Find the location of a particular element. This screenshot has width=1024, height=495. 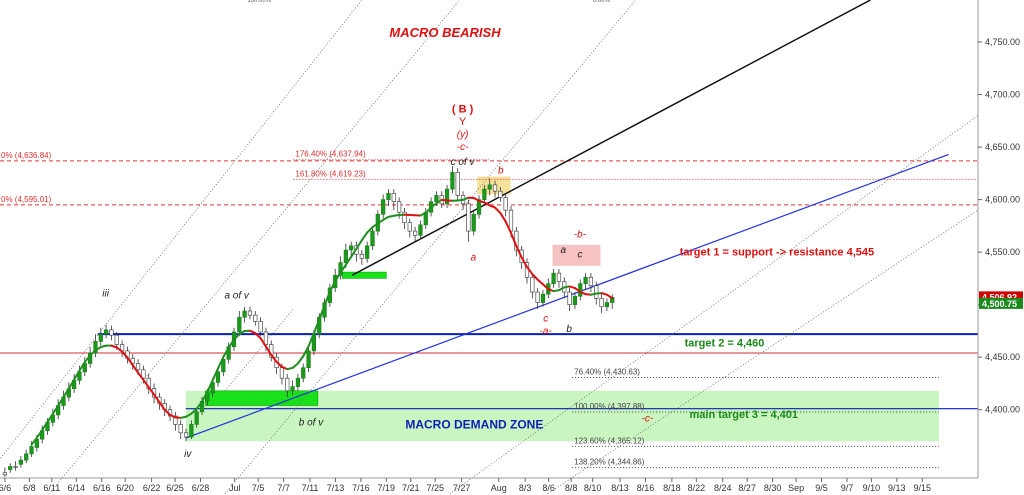

main-target3-label: main target 3 = 4,401 is located at coordinates (743, 415).